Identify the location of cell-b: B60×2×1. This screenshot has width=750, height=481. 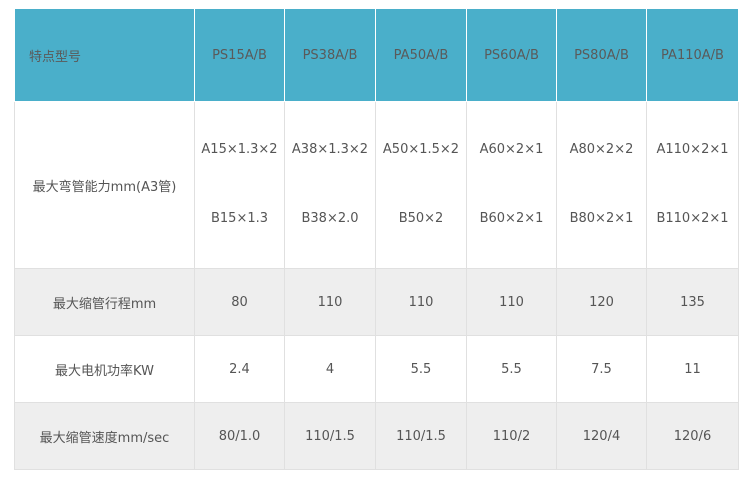
(511, 218).